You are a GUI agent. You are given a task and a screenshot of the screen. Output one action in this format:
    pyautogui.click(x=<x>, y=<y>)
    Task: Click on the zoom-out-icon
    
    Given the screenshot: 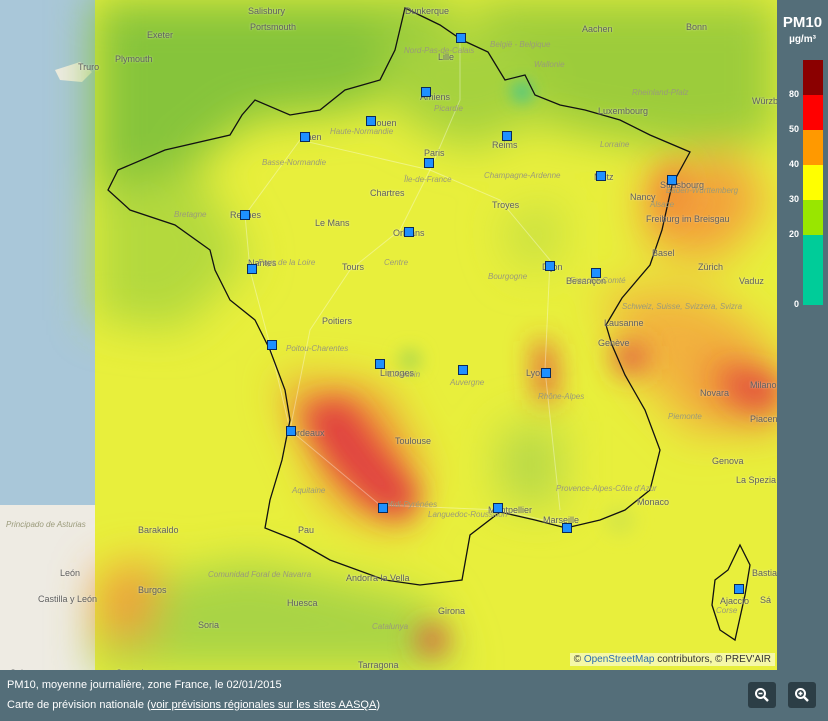 What is the action you would take?
    pyautogui.click(x=762, y=695)
    